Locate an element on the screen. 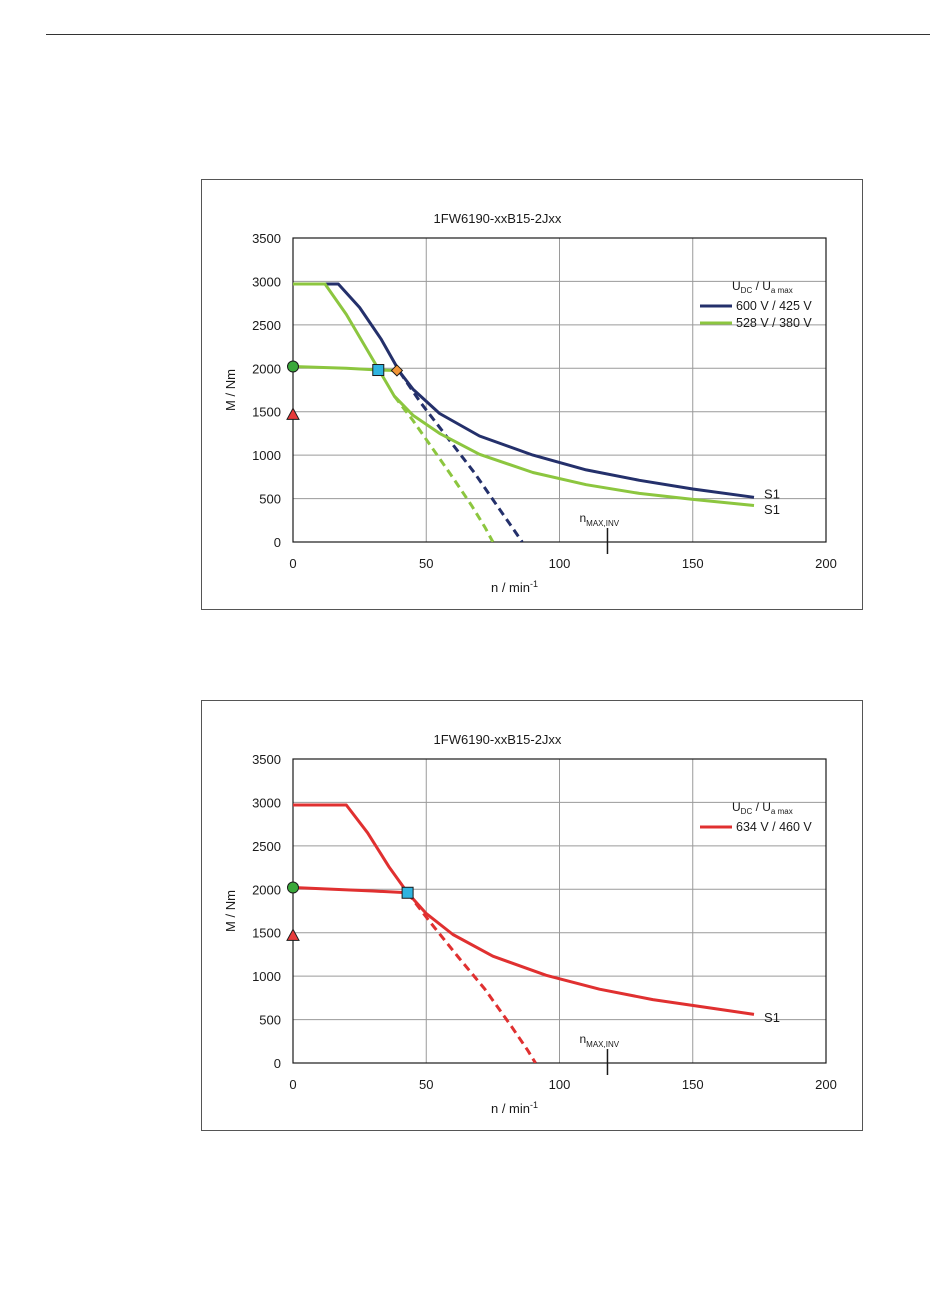 This screenshot has height=1301, width=950. chart-2-legend-label-1: 634 V / 460 V is located at coordinates (774, 827).